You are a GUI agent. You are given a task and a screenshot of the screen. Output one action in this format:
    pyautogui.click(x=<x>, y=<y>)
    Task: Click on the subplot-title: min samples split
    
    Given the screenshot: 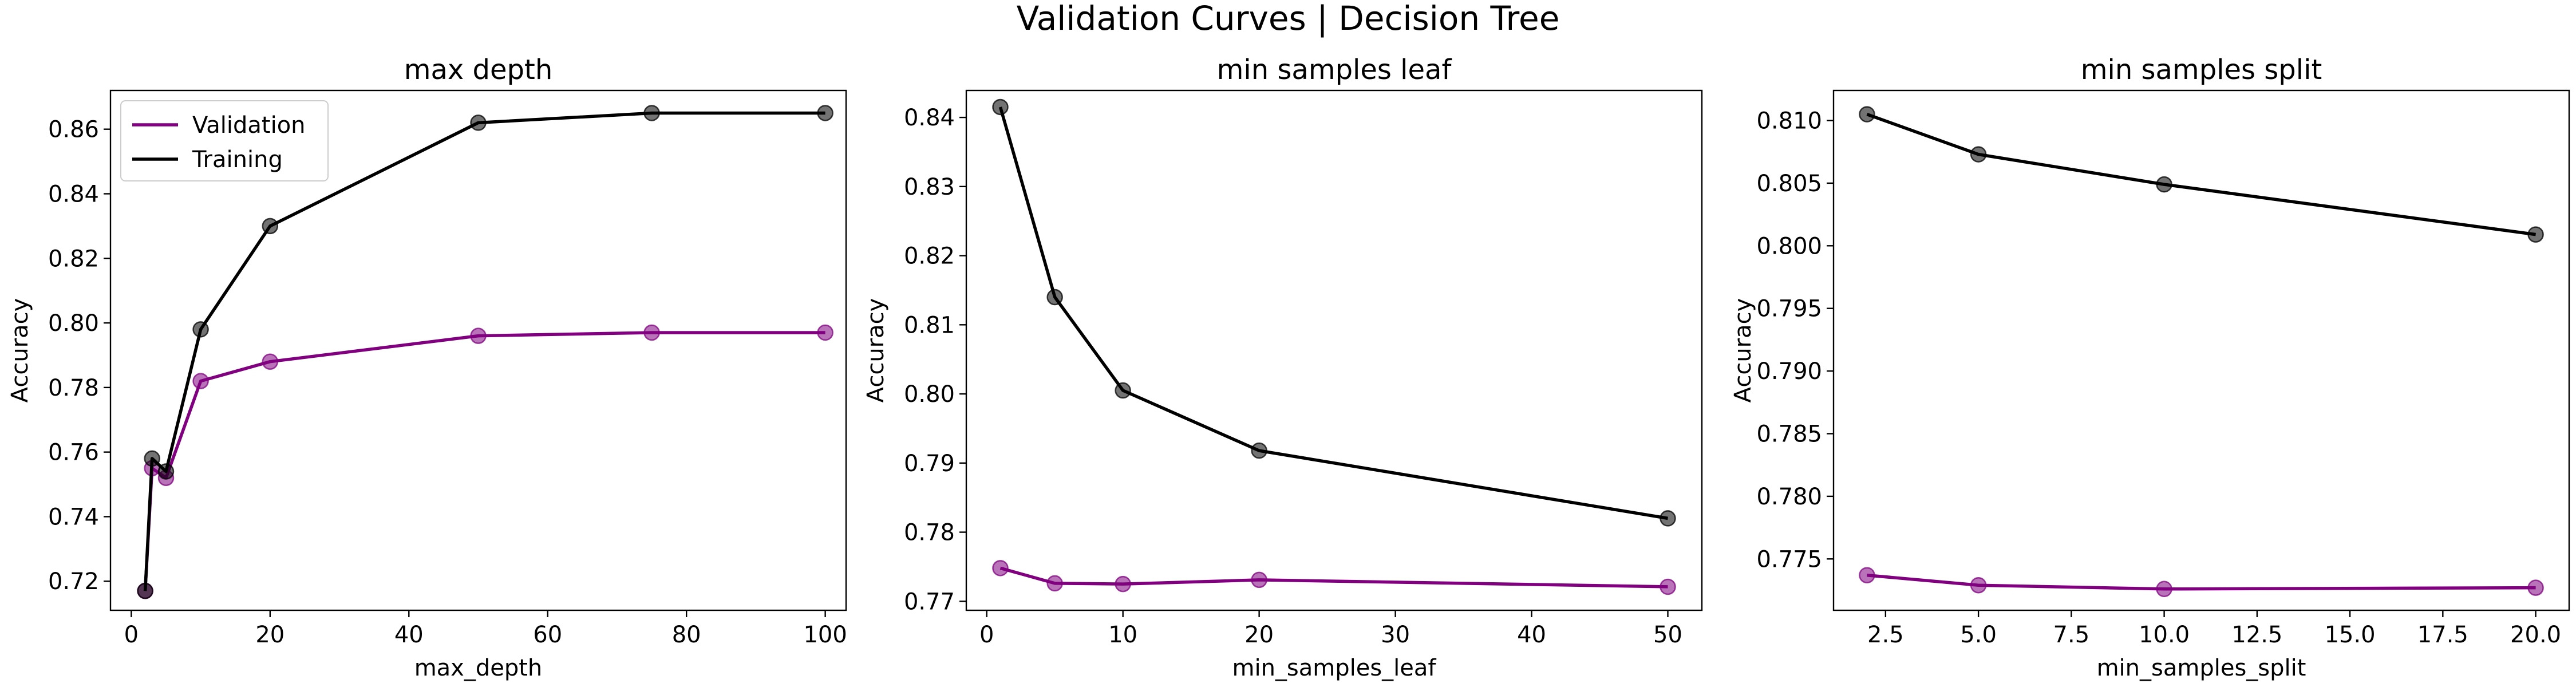 What is the action you would take?
    pyautogui.click(x=2201, y=70)
    